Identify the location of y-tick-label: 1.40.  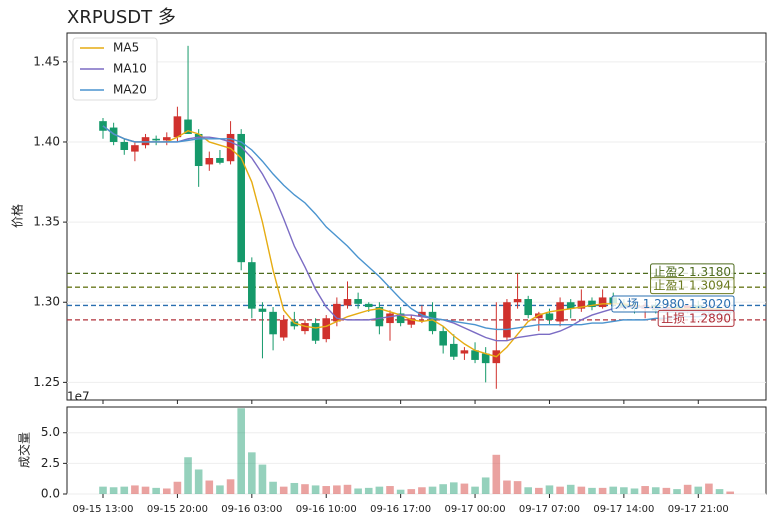
(46, 141).